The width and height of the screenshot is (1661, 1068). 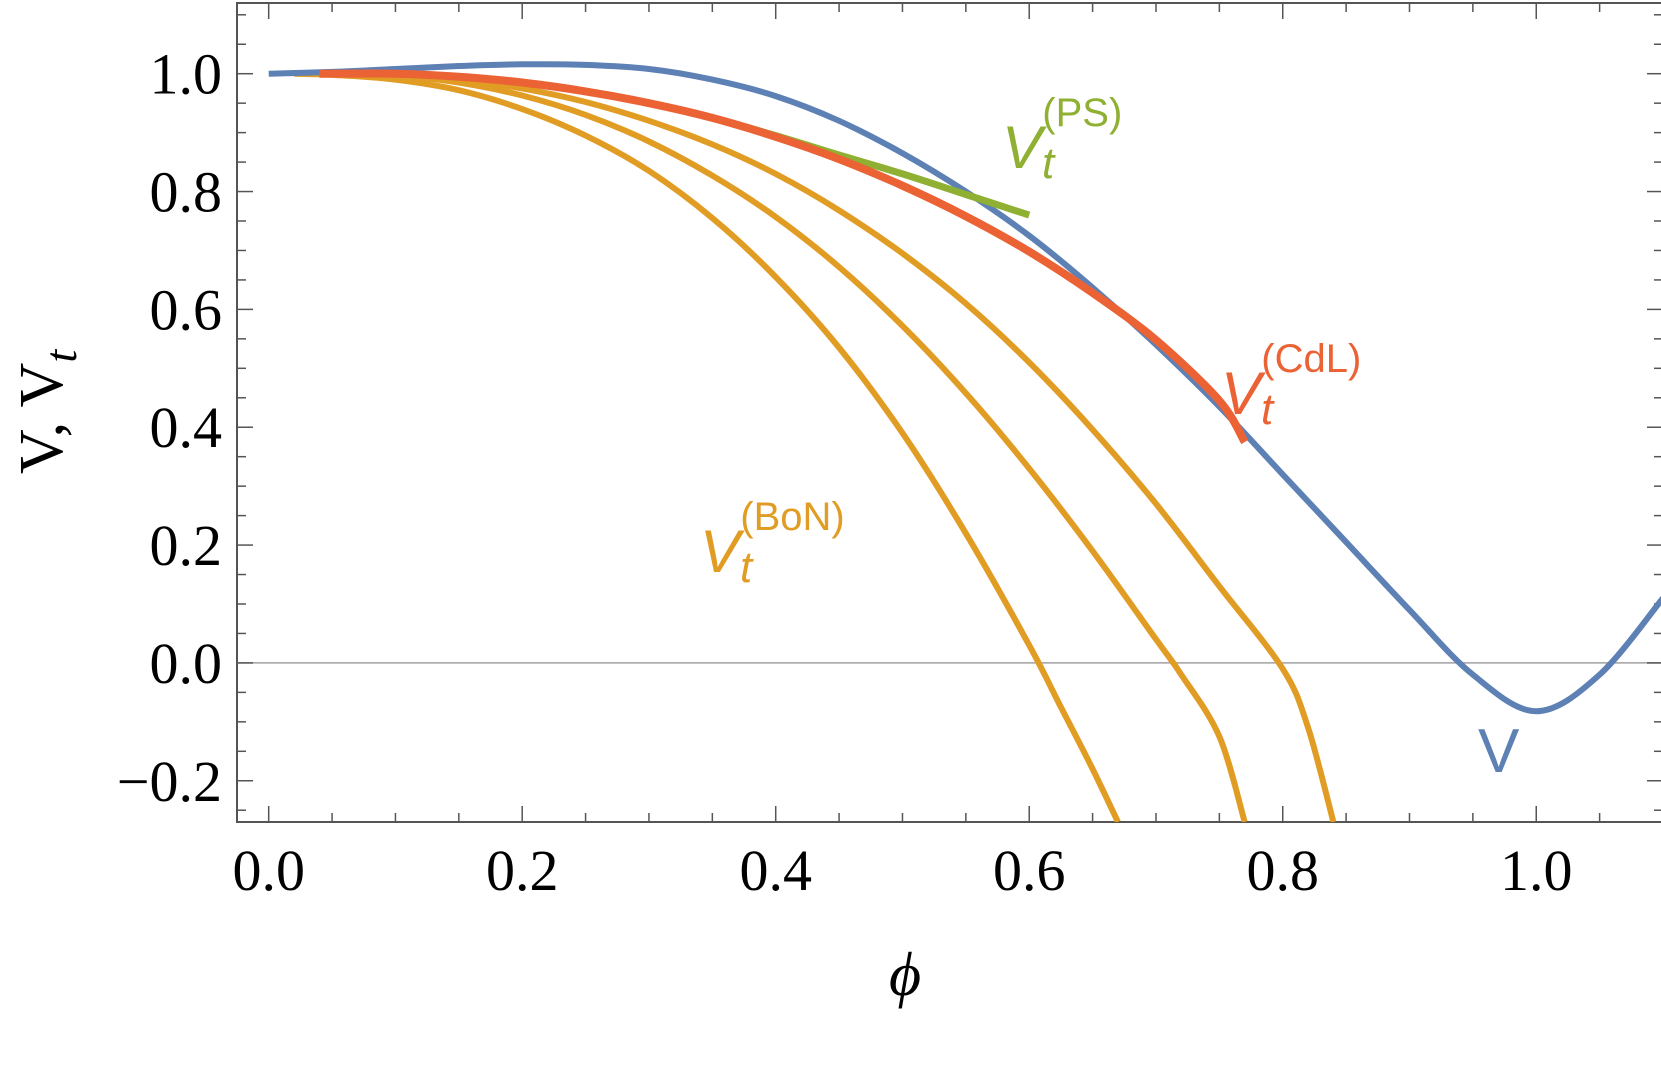 I want to click on y-tick-label: 0.2, so click(x=186, y=545).